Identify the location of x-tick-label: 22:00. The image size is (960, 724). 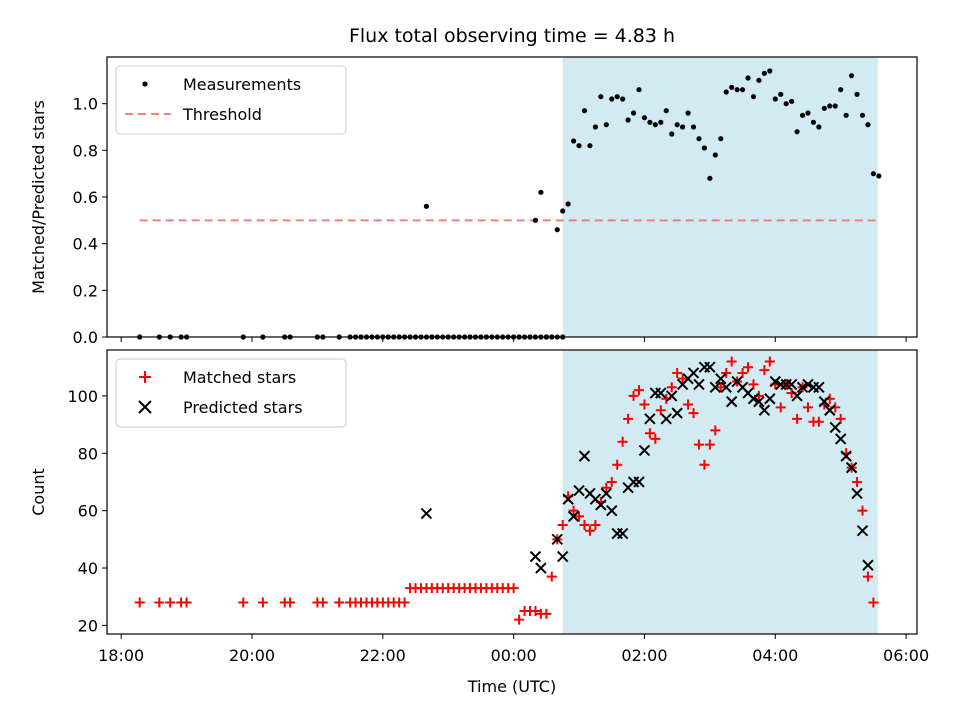
(383, 655).